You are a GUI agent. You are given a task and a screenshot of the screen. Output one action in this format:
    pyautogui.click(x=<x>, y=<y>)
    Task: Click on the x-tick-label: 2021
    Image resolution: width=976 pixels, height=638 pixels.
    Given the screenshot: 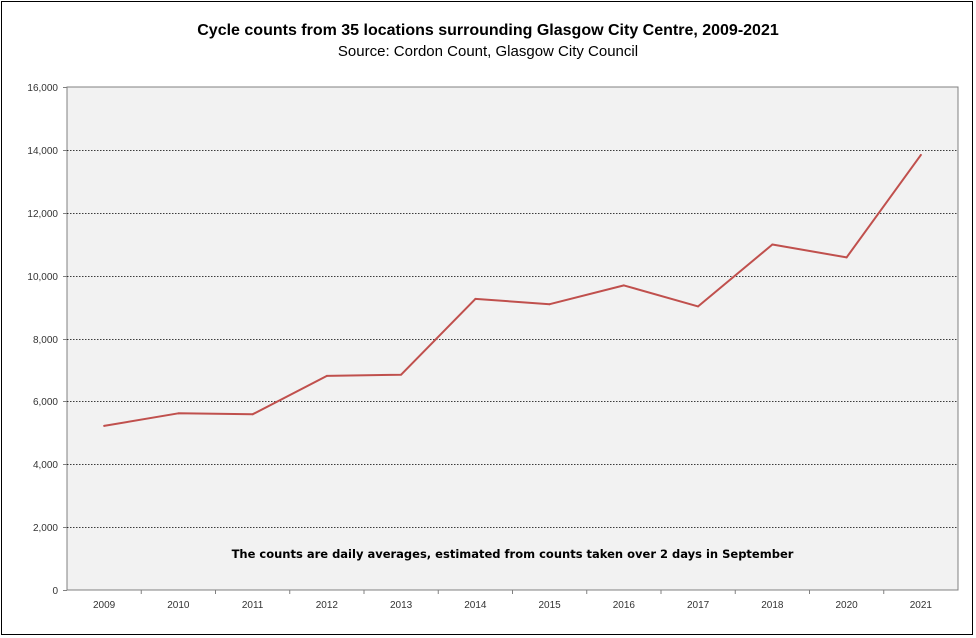 What is the action you would take?
    pyautogui.click(x=921, y=605)
    